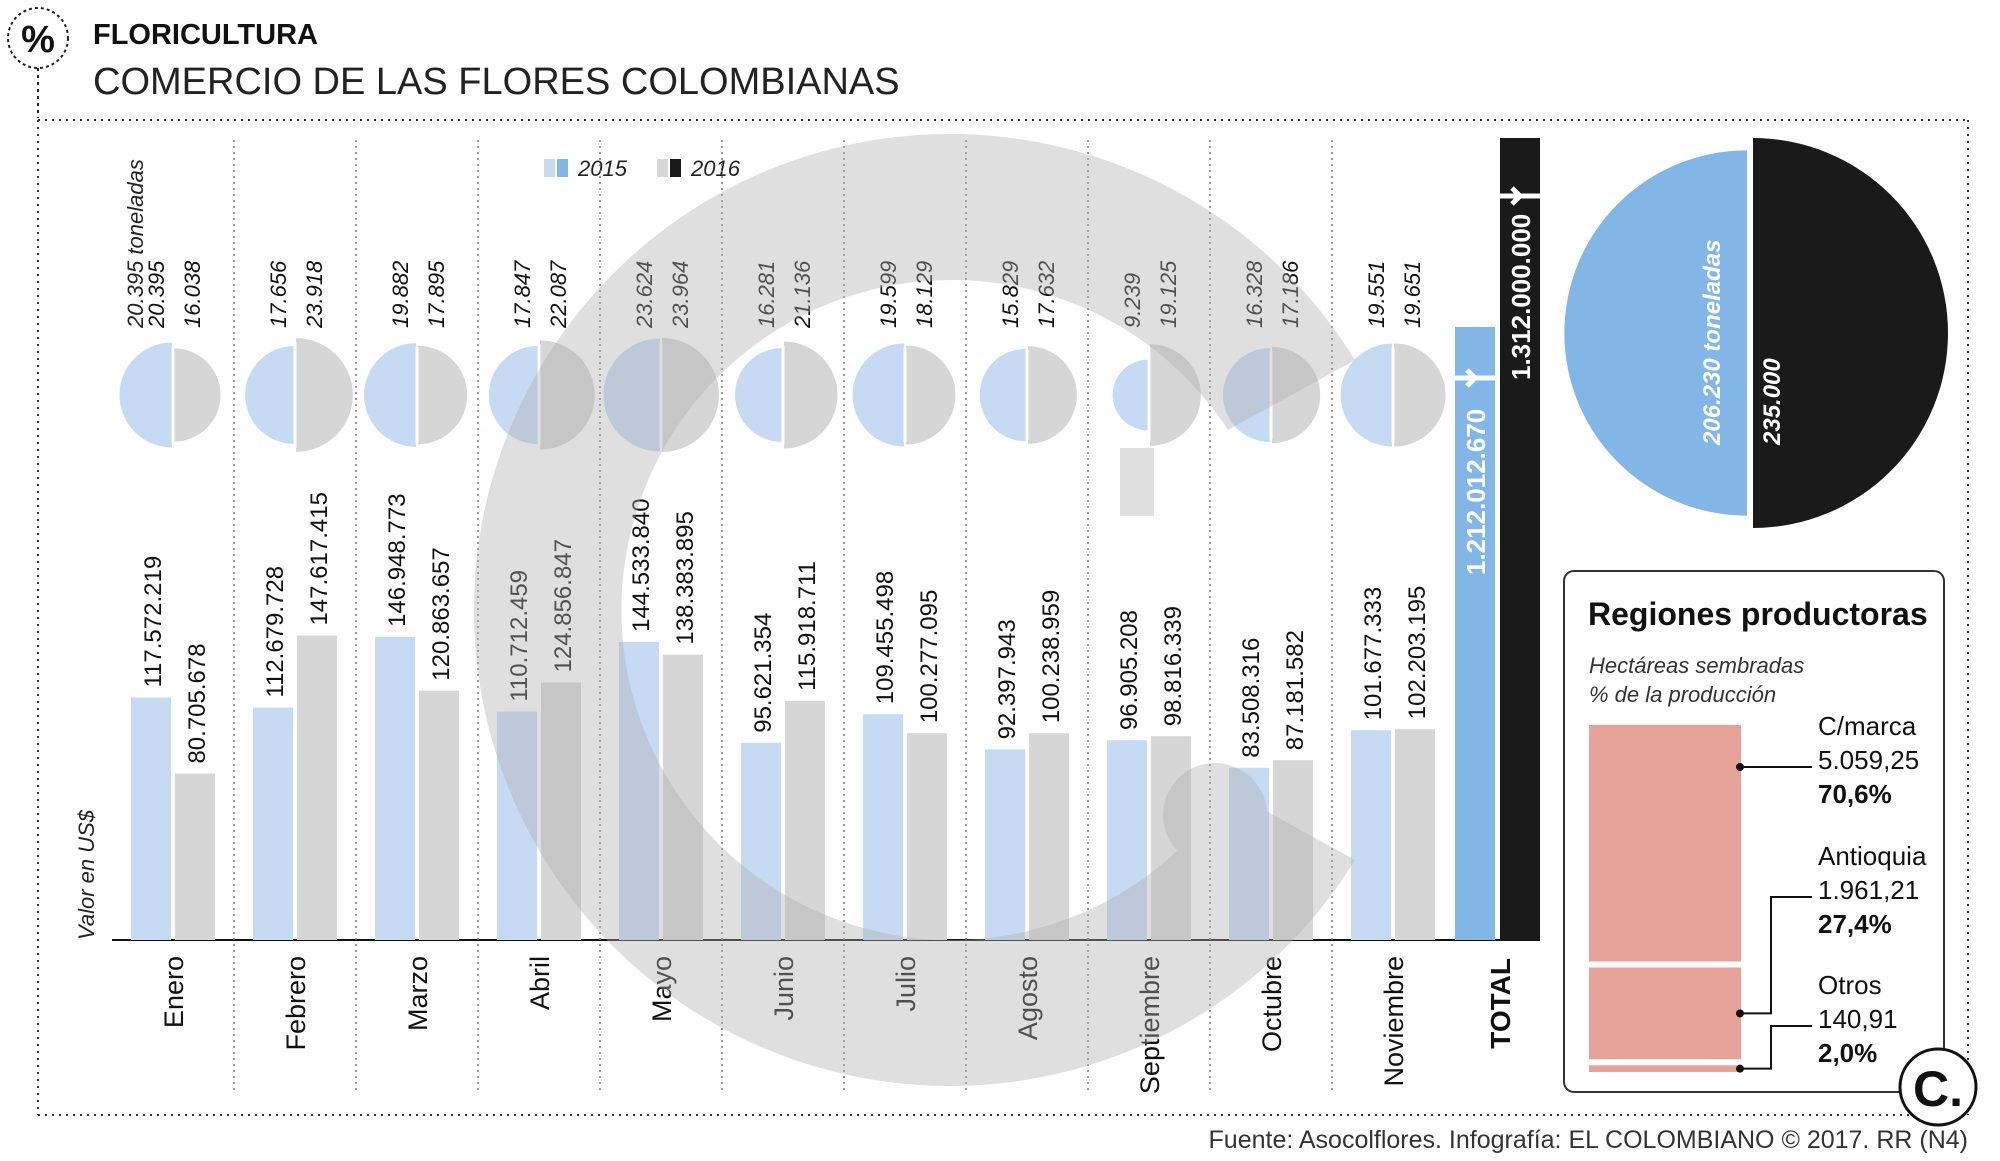 The height and width of the screenshot is (1161, 2000). What do you see at coordinates (563, 605) in the screenshot?
I see `value-label-2016: 124.856.847` at bounding box center [563, 605].